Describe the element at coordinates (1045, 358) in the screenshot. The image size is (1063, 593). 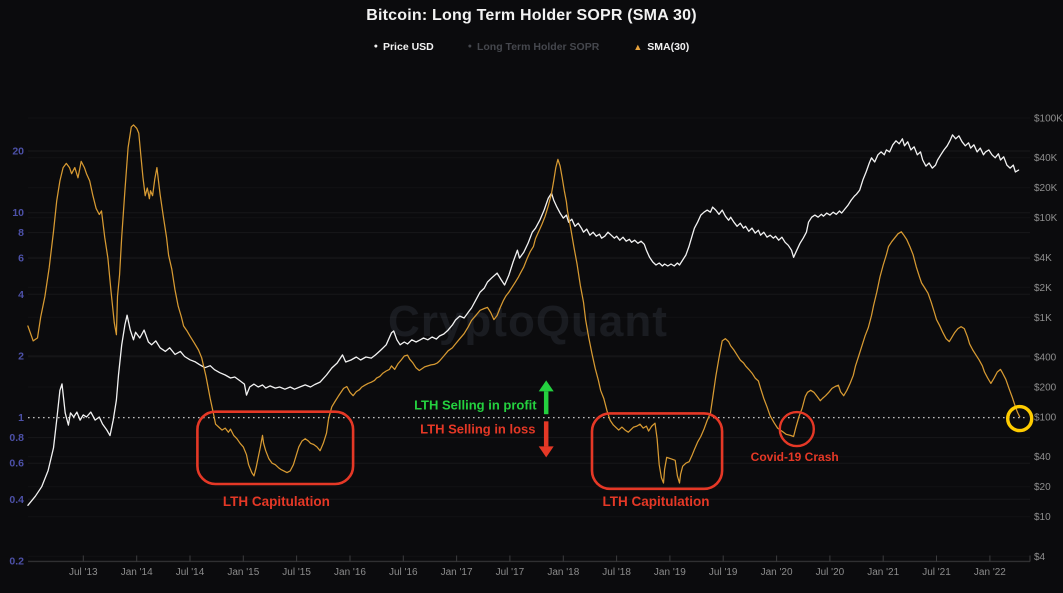
I see `right-axis-tick-label: $400` at that location.